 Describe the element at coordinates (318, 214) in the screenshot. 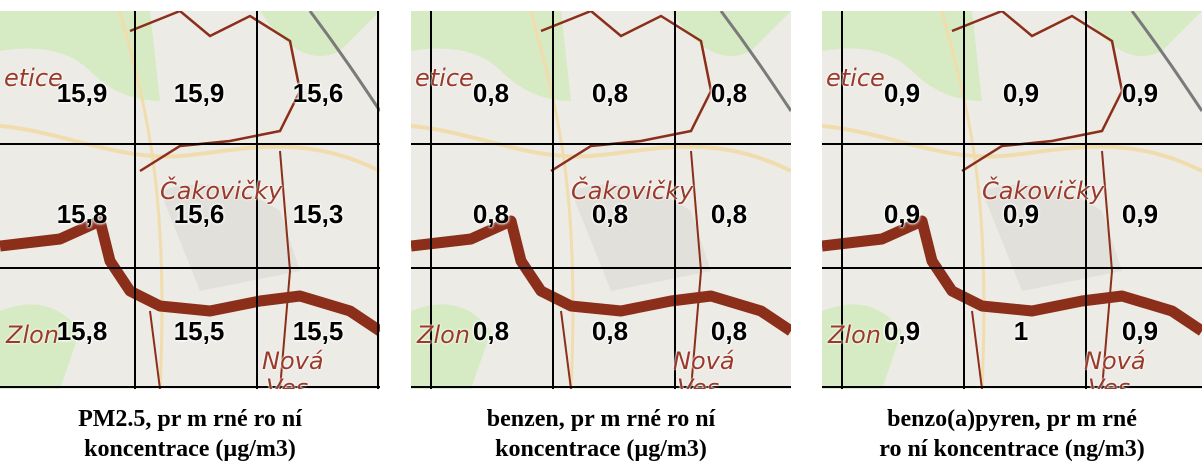

I see `grid-cell-value: 15,3` at that location.